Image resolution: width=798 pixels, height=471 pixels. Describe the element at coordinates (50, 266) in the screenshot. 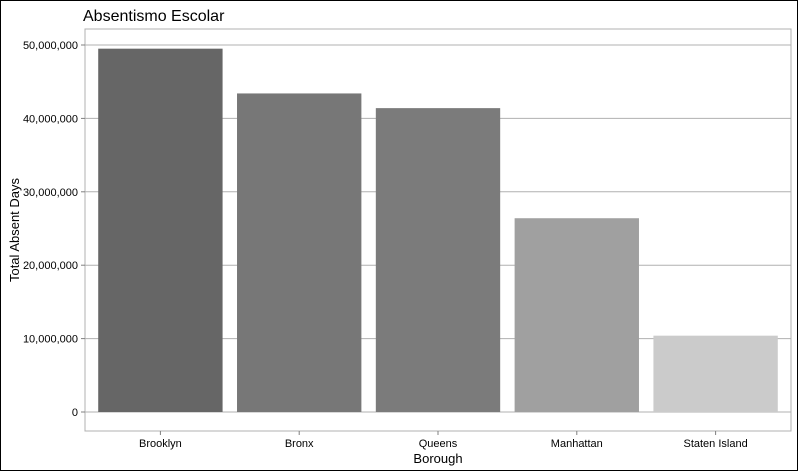

I see `y-tick-label: 20,000,000` at that location.